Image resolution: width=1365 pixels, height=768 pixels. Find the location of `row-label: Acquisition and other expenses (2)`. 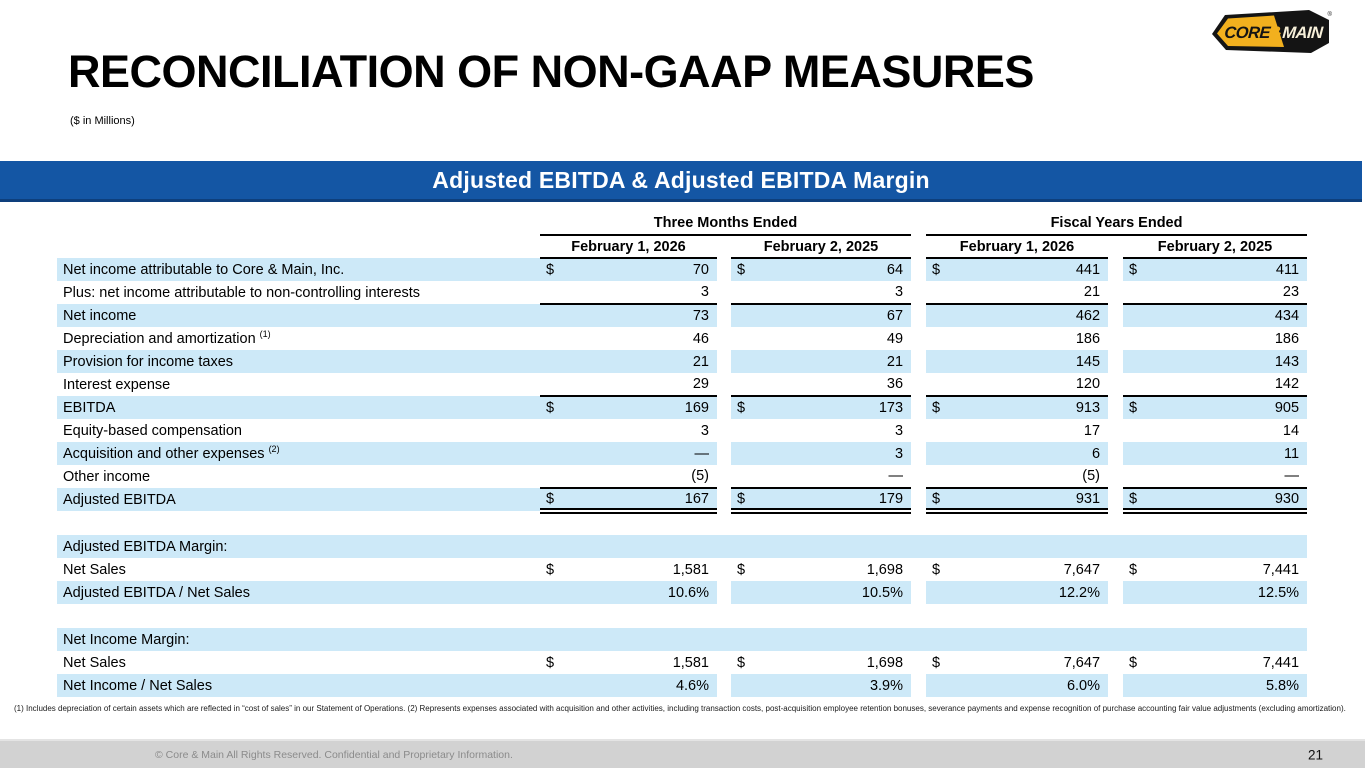

row-label: Acquisition and other expenses (2) is located at coordinates (298, 453).